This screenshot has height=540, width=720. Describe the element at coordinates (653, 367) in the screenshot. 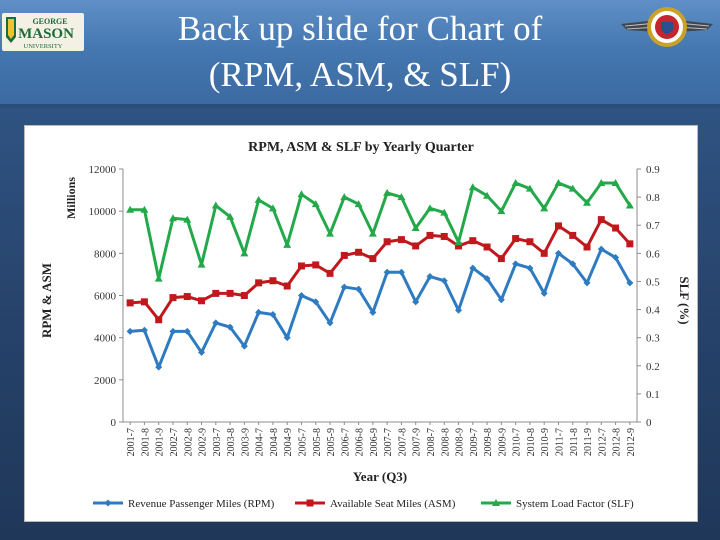

I see `y-right-tick-label: 0.2` at that location.